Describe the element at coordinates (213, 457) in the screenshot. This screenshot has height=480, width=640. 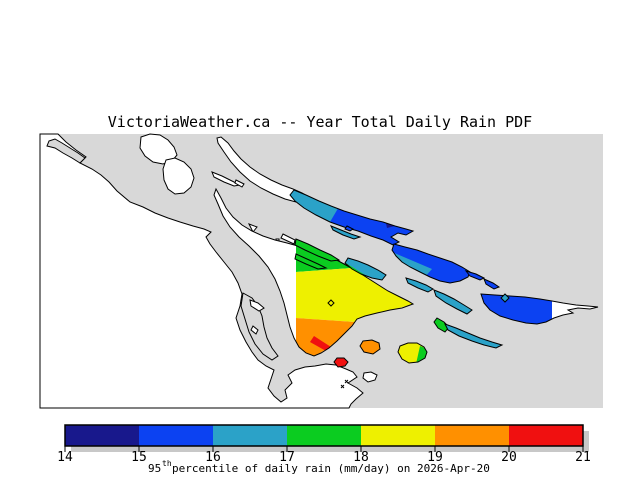
I see `tick-label-16: 16` at that location.